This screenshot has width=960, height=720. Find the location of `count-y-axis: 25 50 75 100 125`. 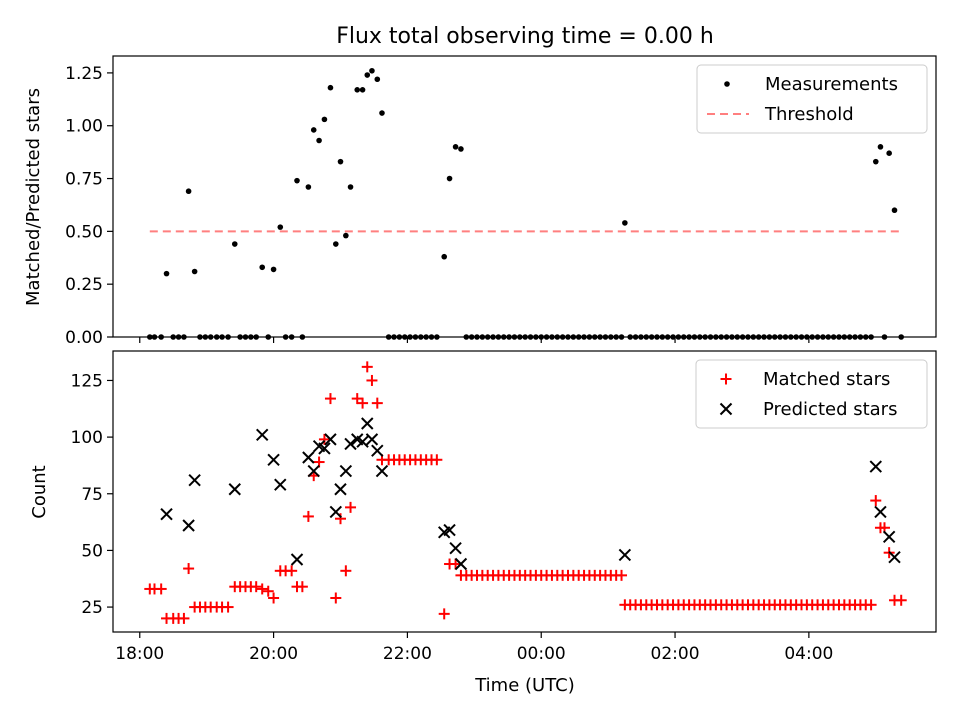

count-y-axis: 25 50 75 100 125 is located at coordinates (92, 494).